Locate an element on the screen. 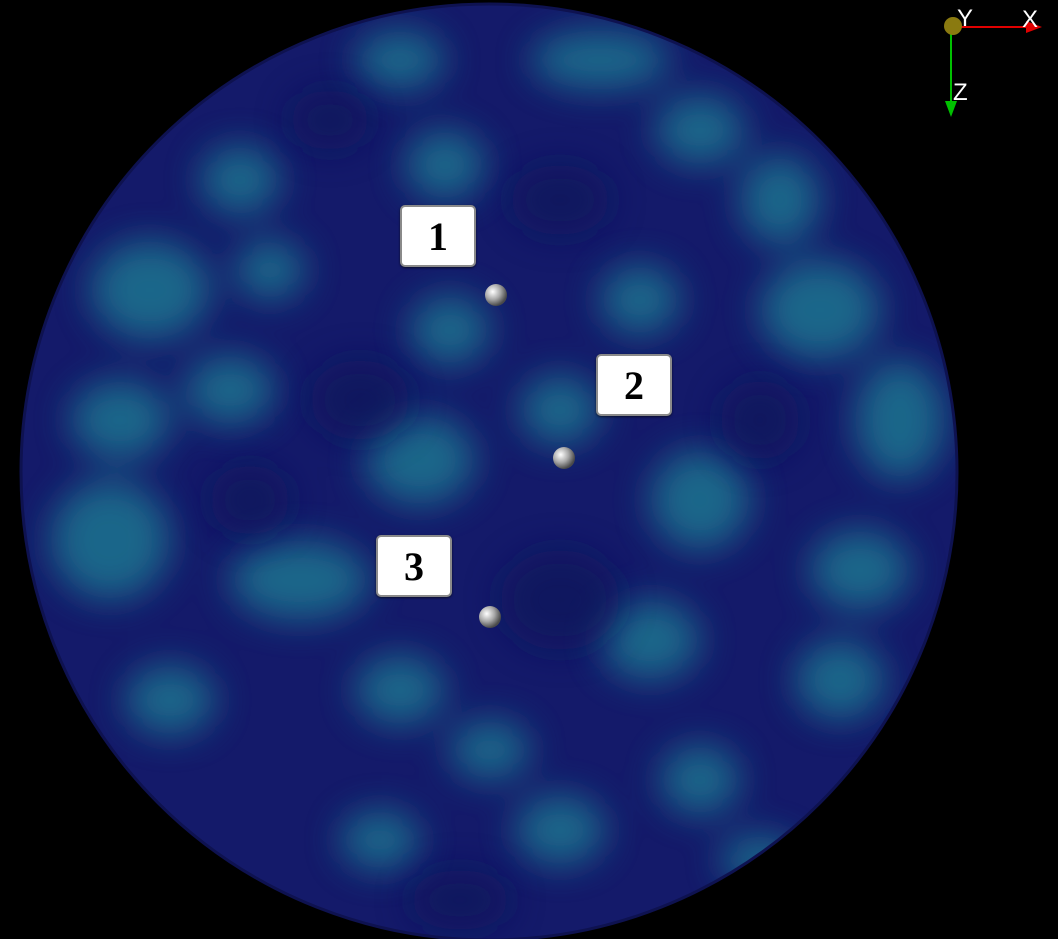 This screenshot has height=939, width=1058. y-axis-label: Y is located at coordinates (965, 18).